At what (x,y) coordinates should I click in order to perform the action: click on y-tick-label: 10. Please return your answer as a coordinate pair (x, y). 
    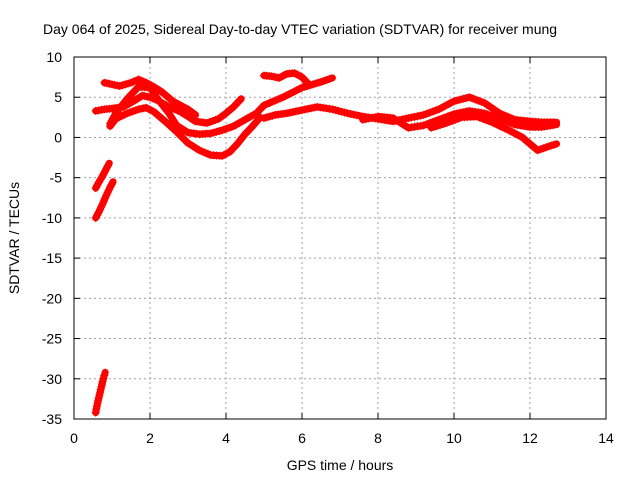
    Looking at the image, I should click on (54, 57).